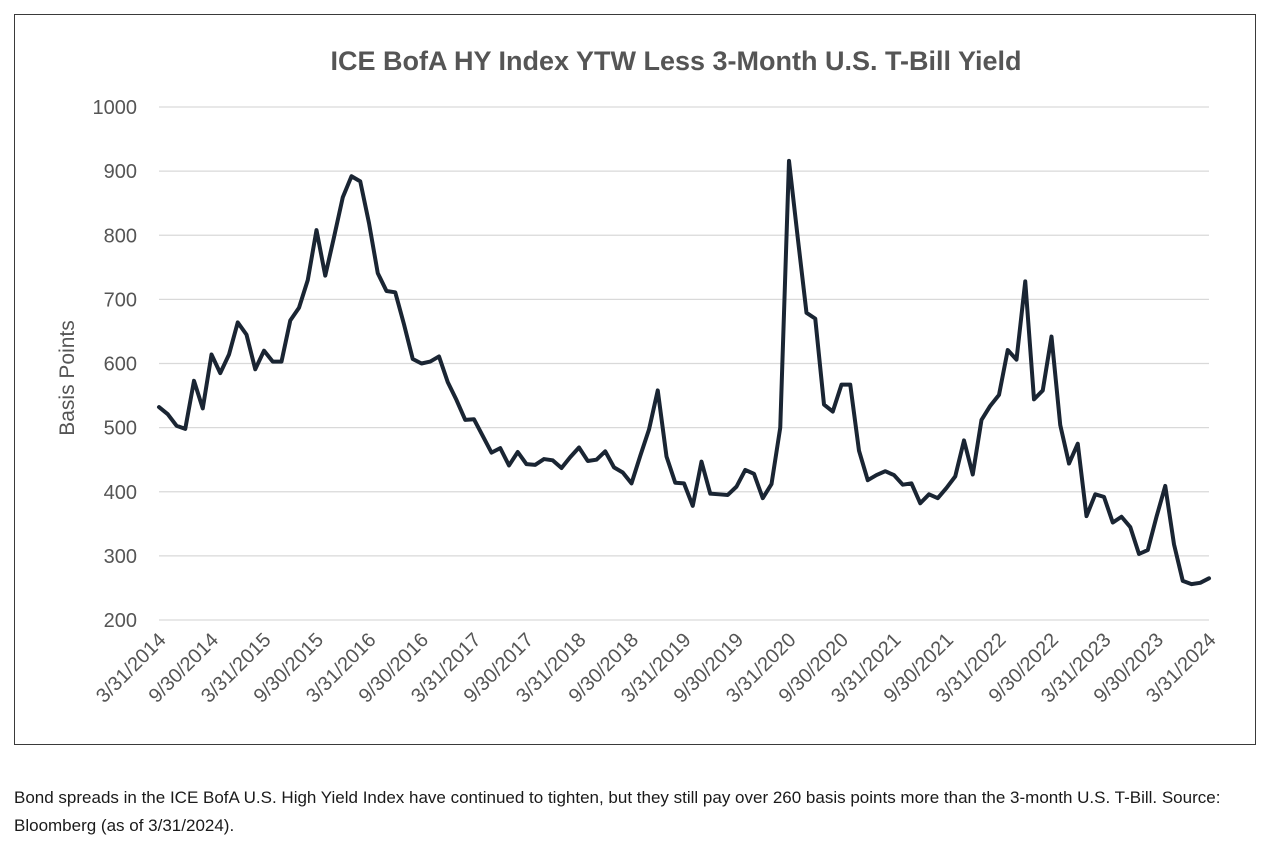 This screenshot has width=1268, height=848. I want to click on y-tick-label: 900, so click(120, 172).